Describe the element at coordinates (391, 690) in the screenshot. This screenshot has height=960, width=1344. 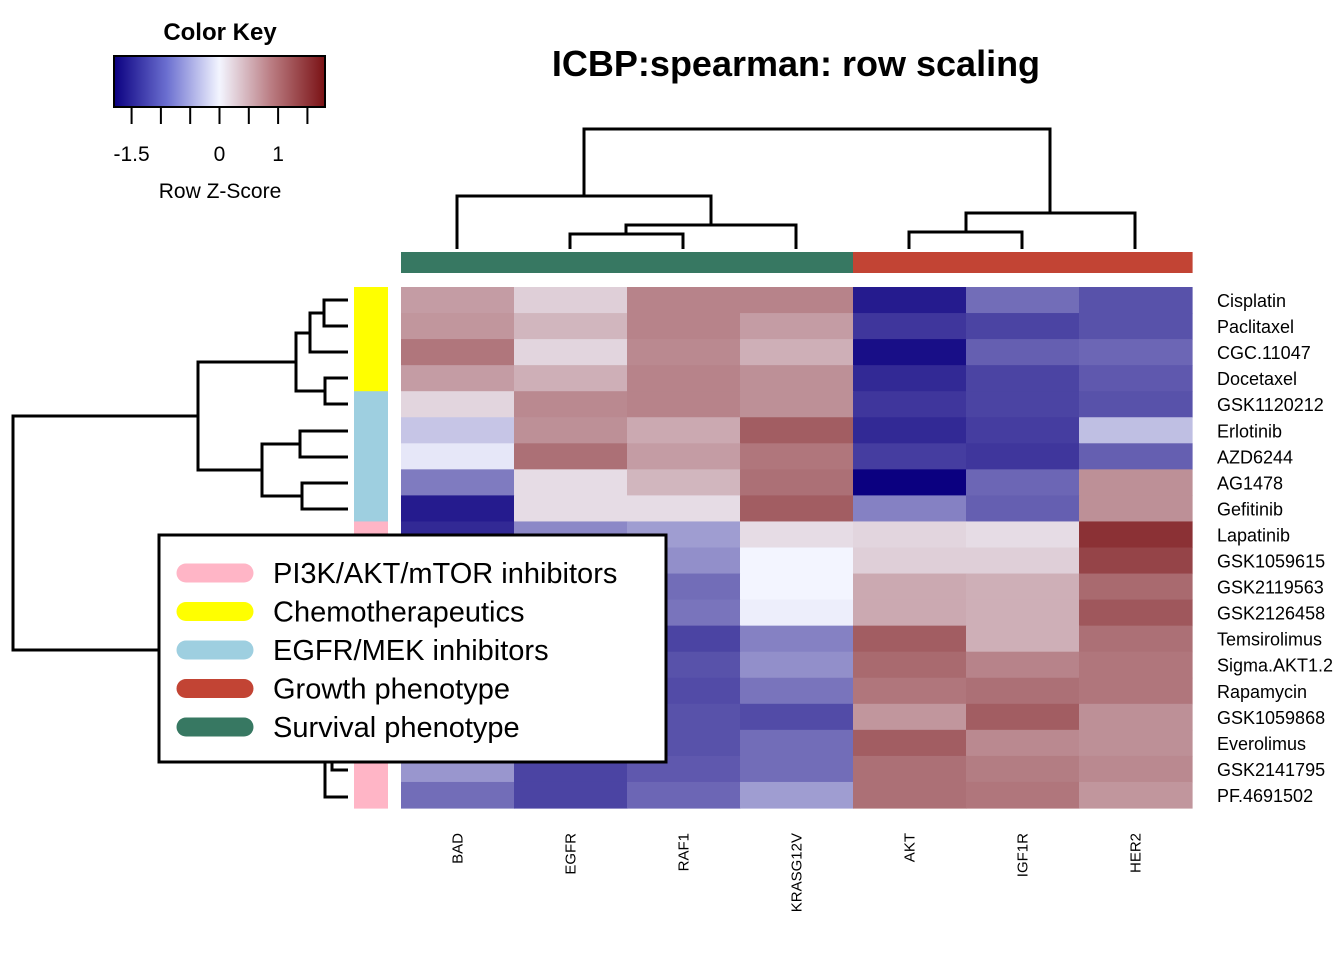
I see `legend-label: Growth phenotype` at that location.